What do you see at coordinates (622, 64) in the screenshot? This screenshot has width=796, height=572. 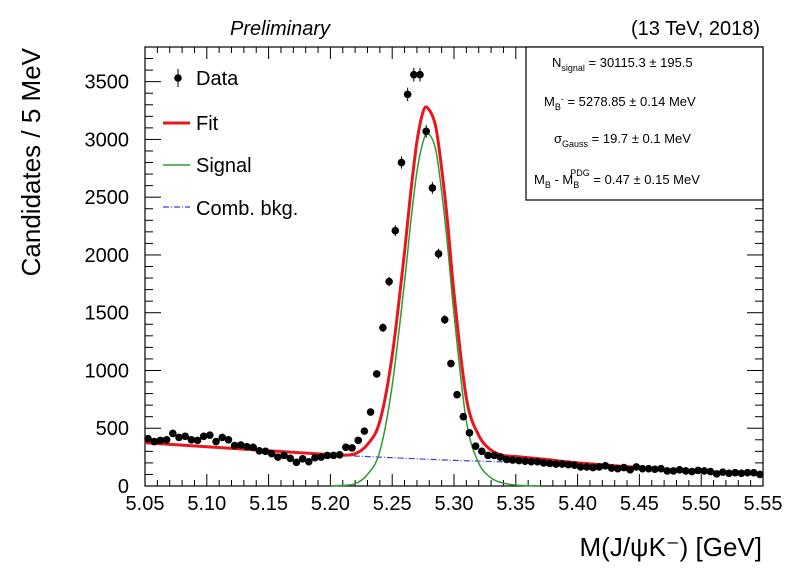 I see `stat-n-signal: Nsignal = 30115.3 ± 195.5` at bounding box center [622, 64].